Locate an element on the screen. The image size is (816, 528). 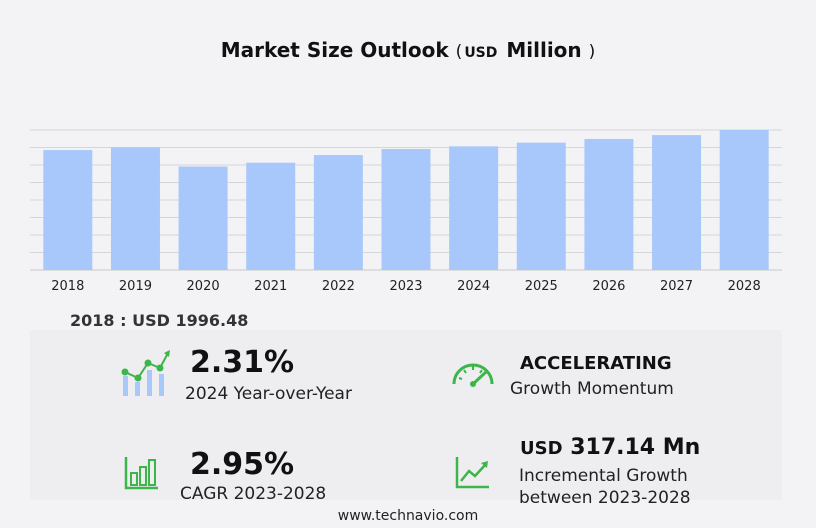
momentum-value: ACCELERATING is located at coordinates (596, 363).